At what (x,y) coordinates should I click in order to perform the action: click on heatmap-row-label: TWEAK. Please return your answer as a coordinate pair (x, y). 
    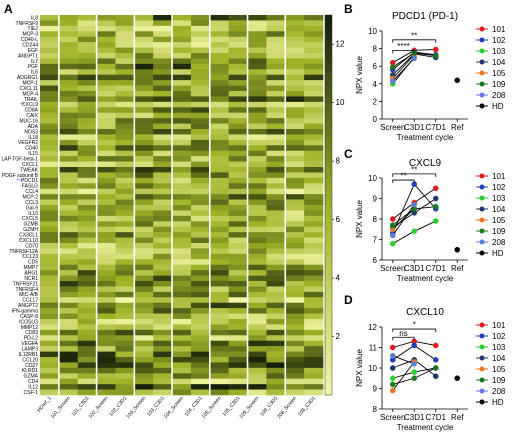
    Looking at the image, I should click on (29, 170).